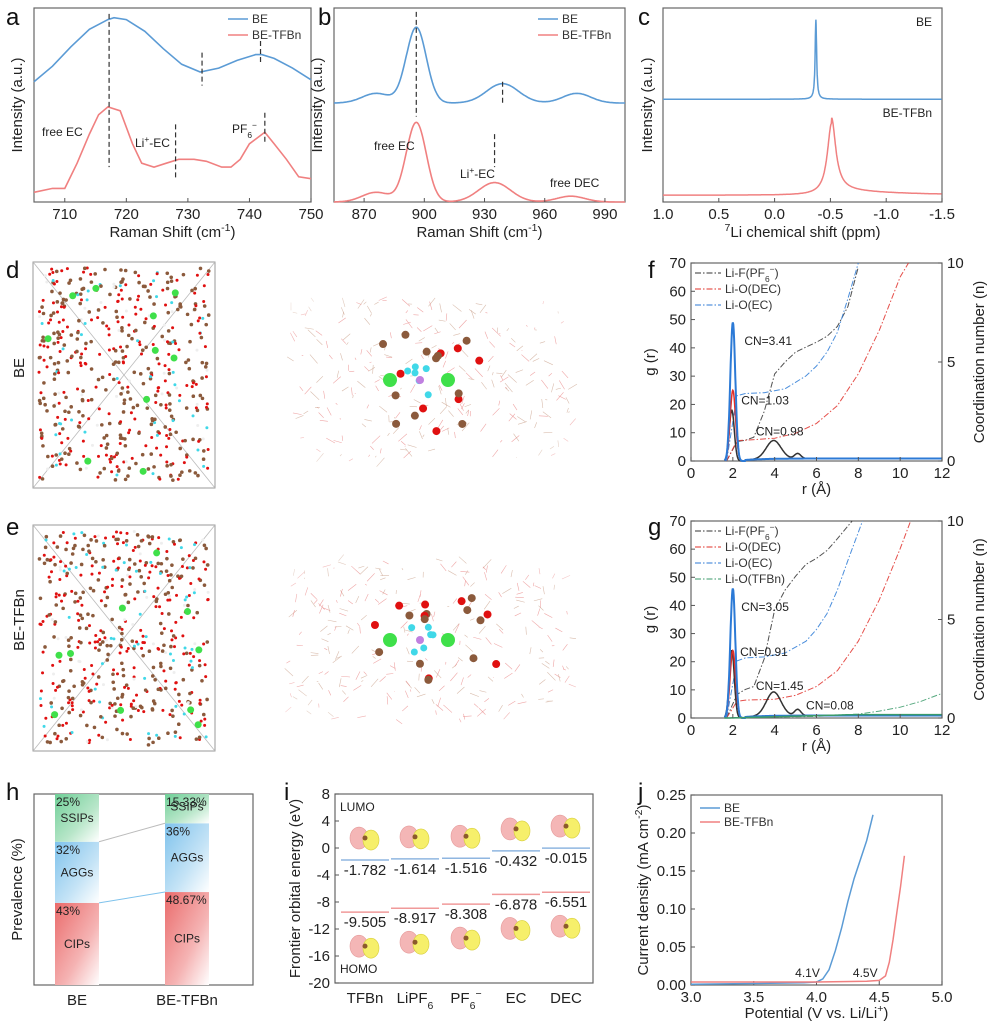 This screenshot has width=992, height=1024. I want to click on li-ion, so click(59, 655).